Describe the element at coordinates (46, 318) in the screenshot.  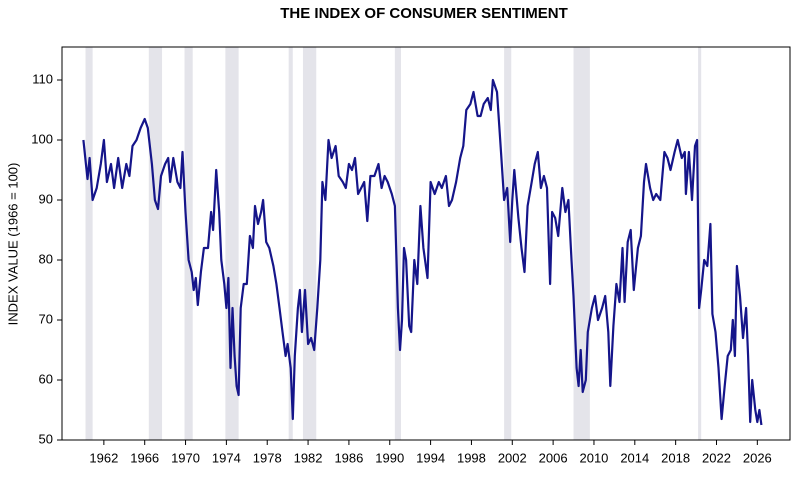
I see `y-tick-label: 70` at that location.